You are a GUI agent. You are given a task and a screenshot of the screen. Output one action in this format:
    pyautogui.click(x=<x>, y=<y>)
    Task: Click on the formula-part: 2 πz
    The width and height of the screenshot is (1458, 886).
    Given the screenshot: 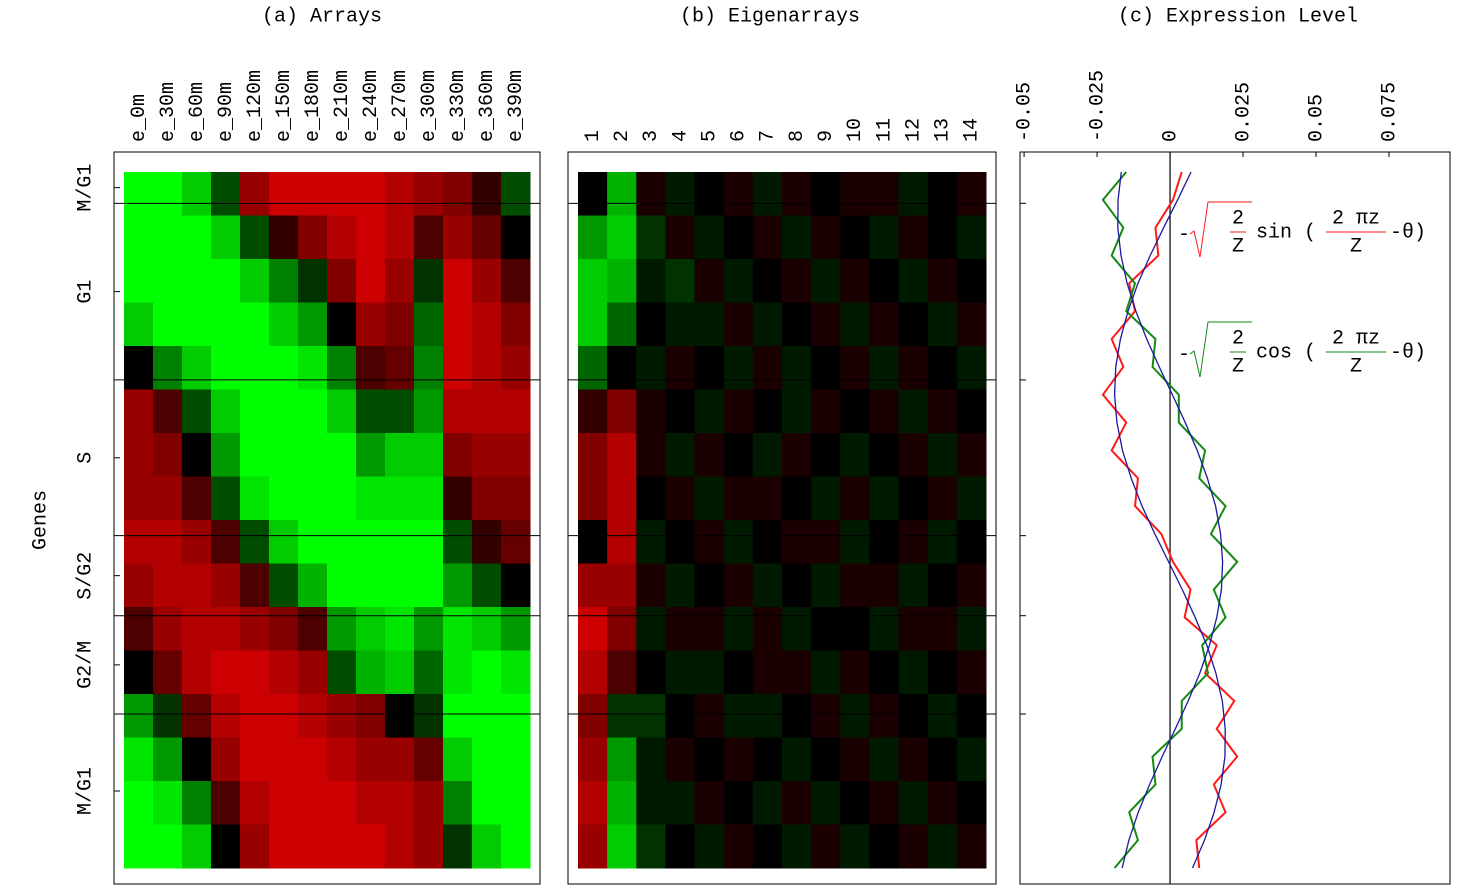 What is the action you would take?
    pyautogui.click(x=1356, y=338)
    